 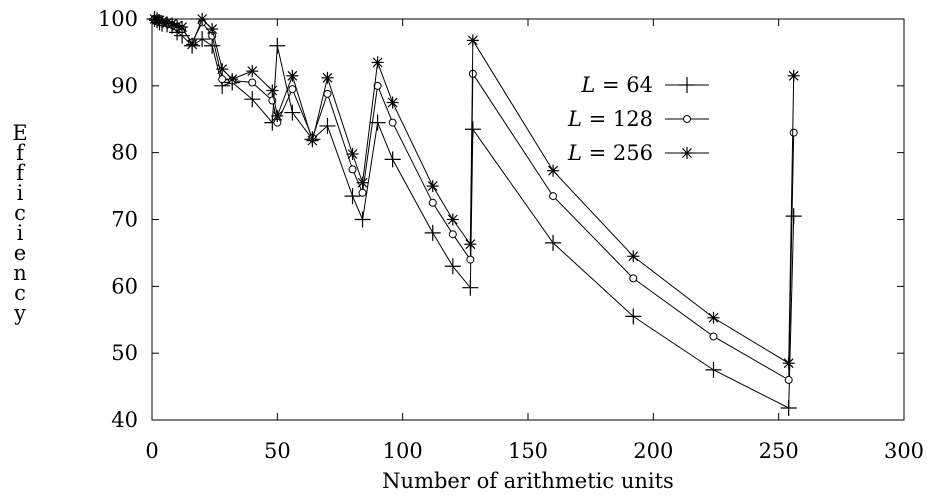 I want to click on y-tick-label: 90, so click(x=124, y=86).